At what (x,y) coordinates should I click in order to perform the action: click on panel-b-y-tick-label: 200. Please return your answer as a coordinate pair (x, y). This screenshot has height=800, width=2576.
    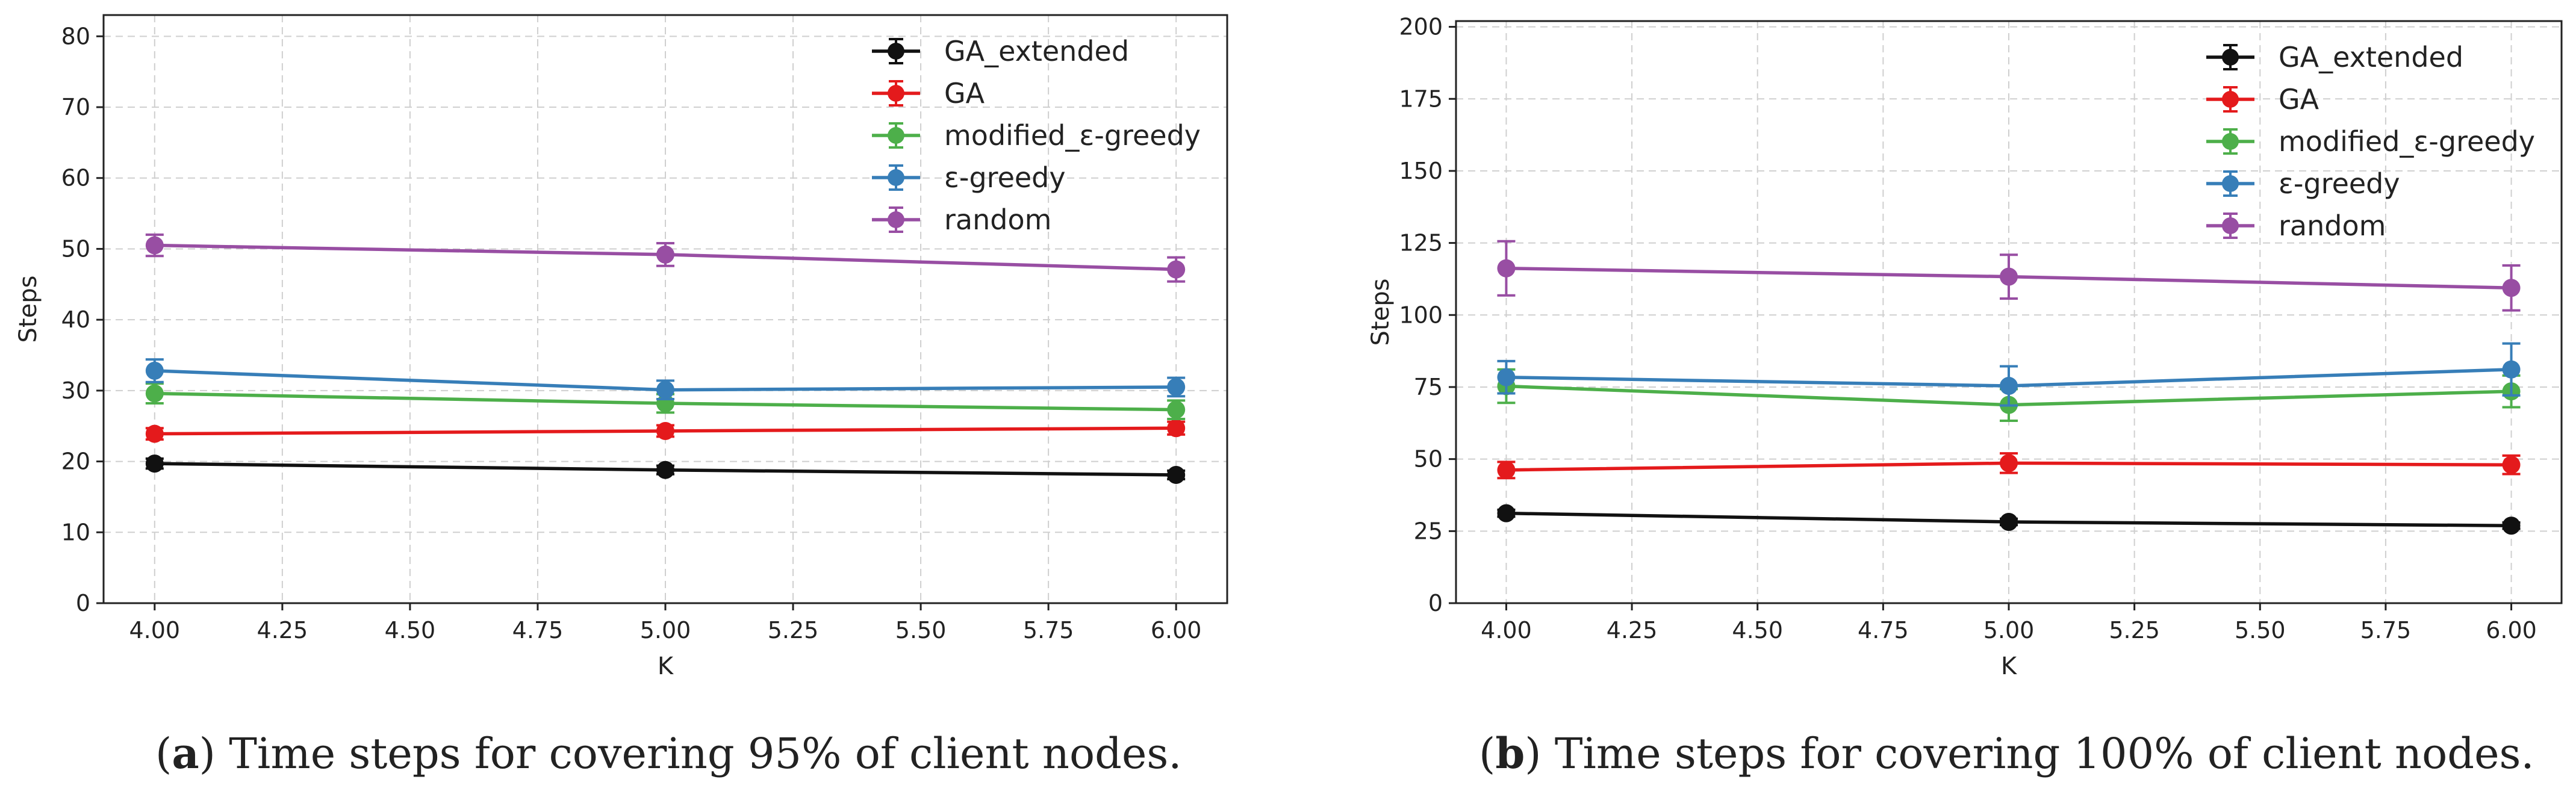
    Looking at the image, I should click on (1421, 27).